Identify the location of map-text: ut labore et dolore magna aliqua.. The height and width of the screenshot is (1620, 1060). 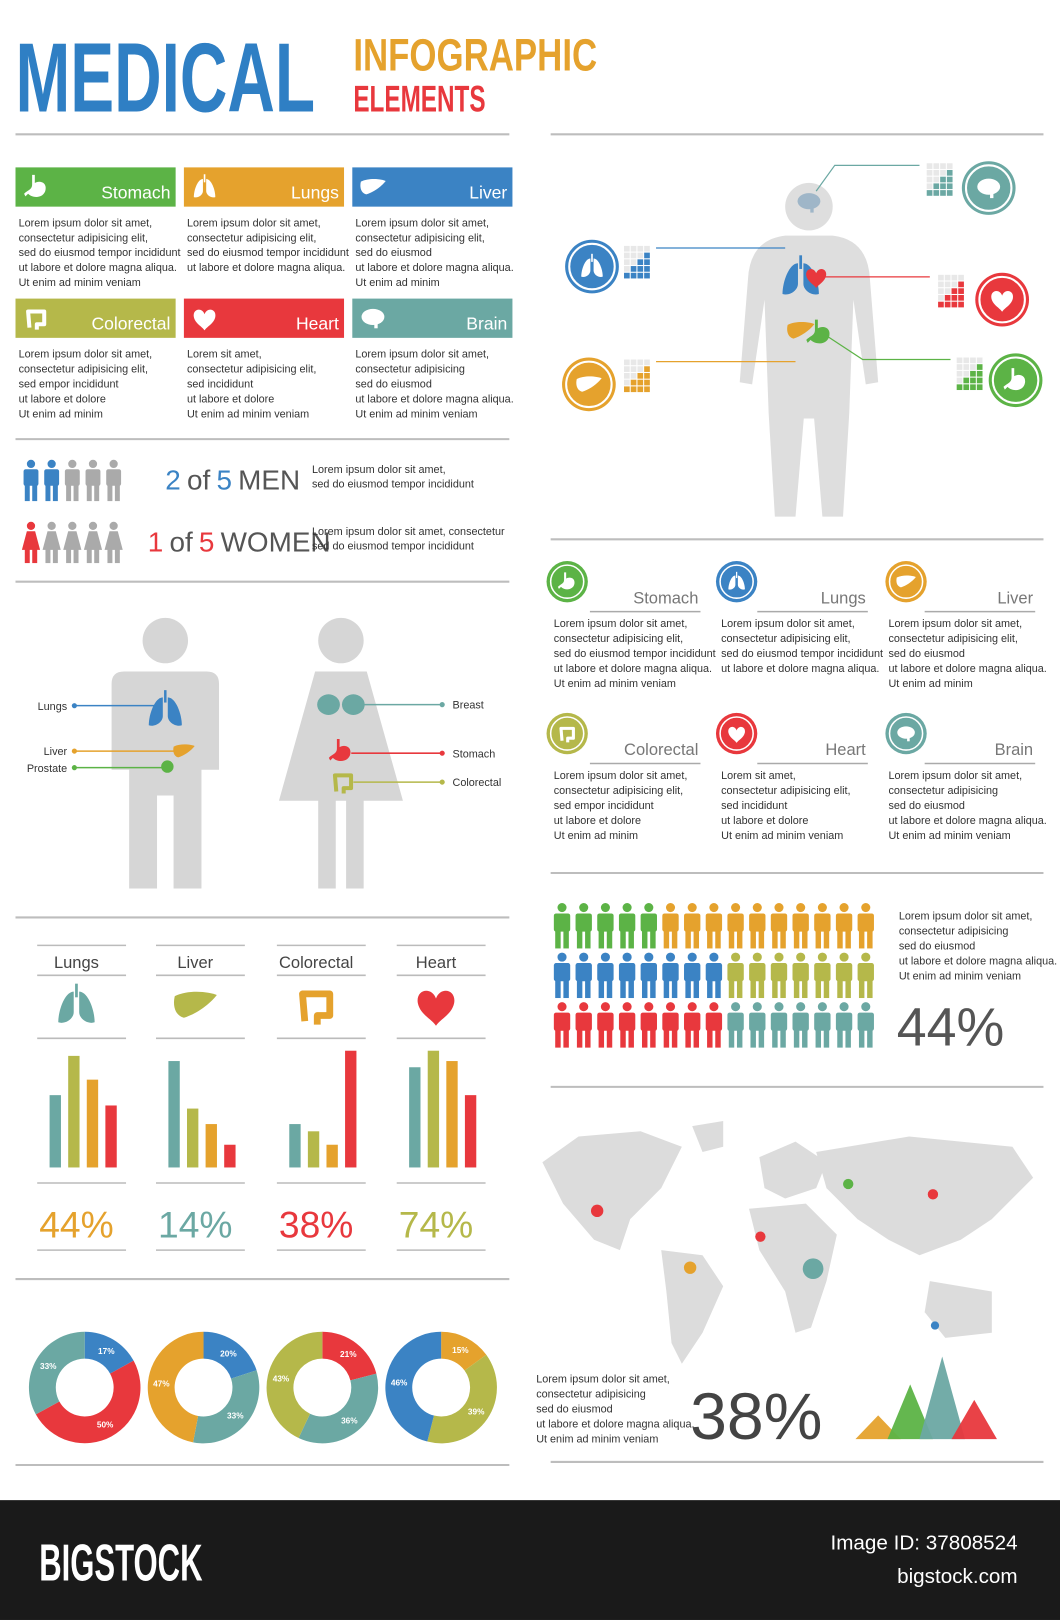
(615, 1424).